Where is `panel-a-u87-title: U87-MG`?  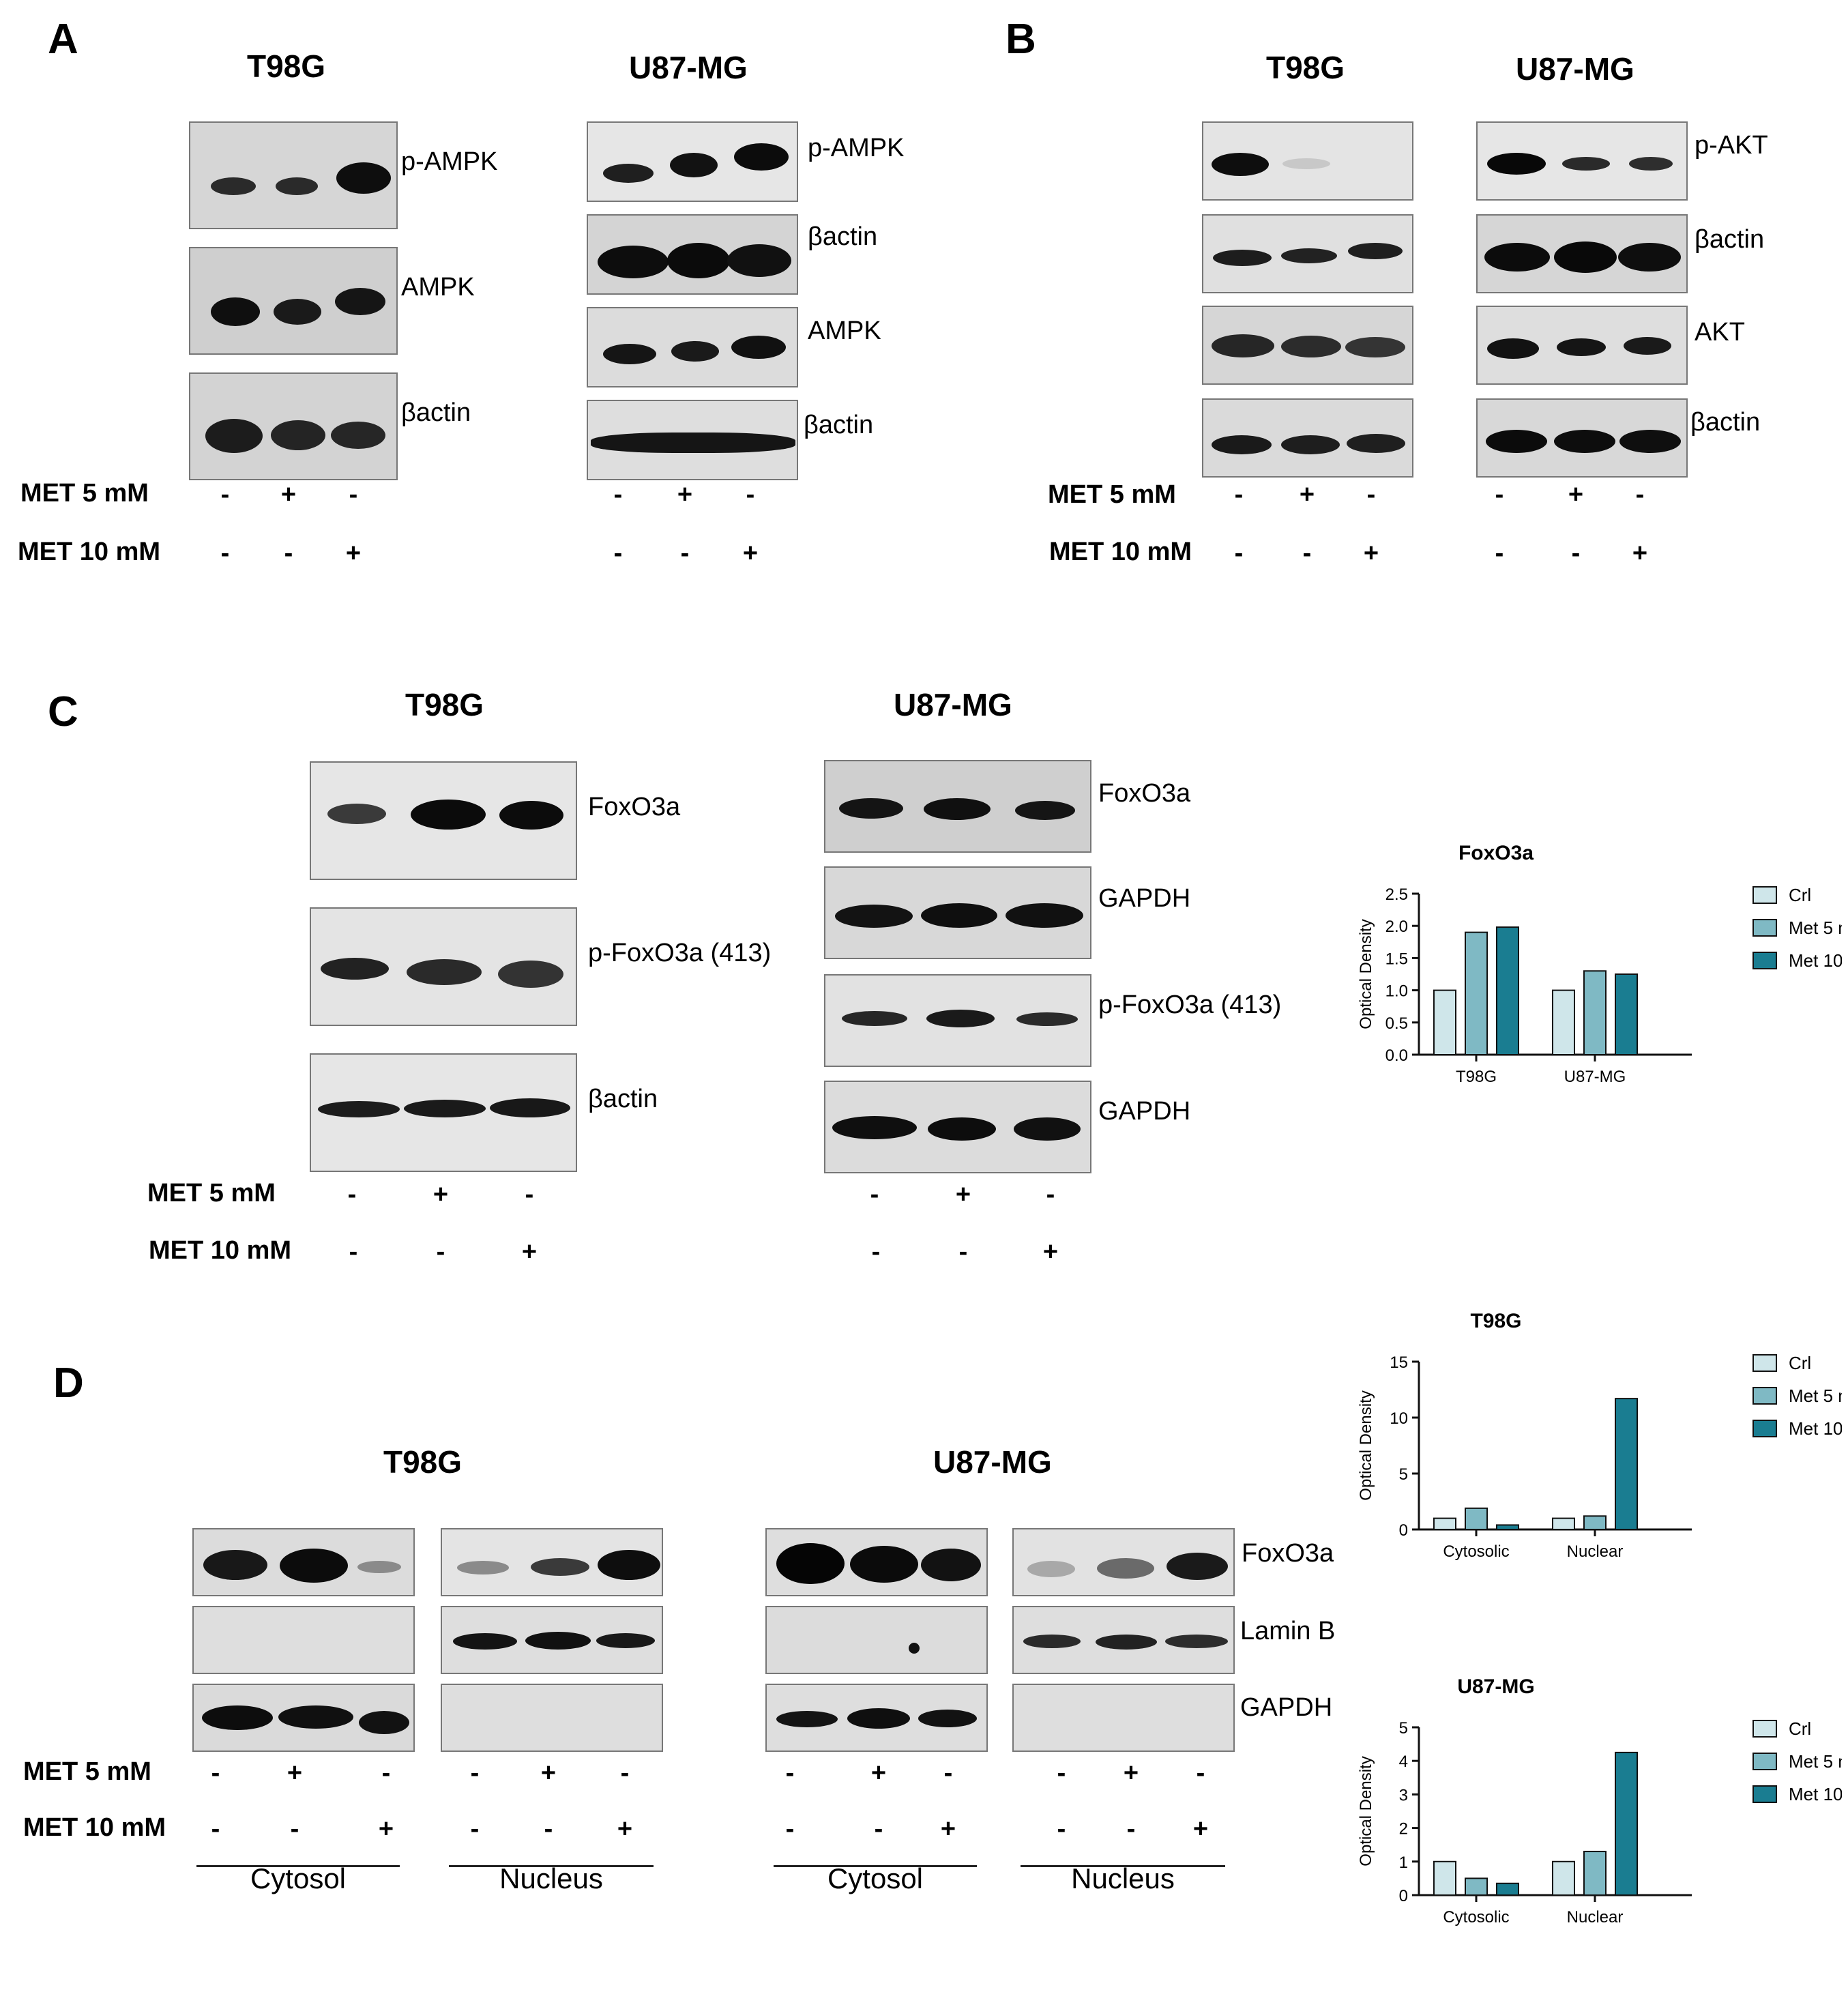
panel-a-u87-title: U87-MG is located at coordinates (688, 67).